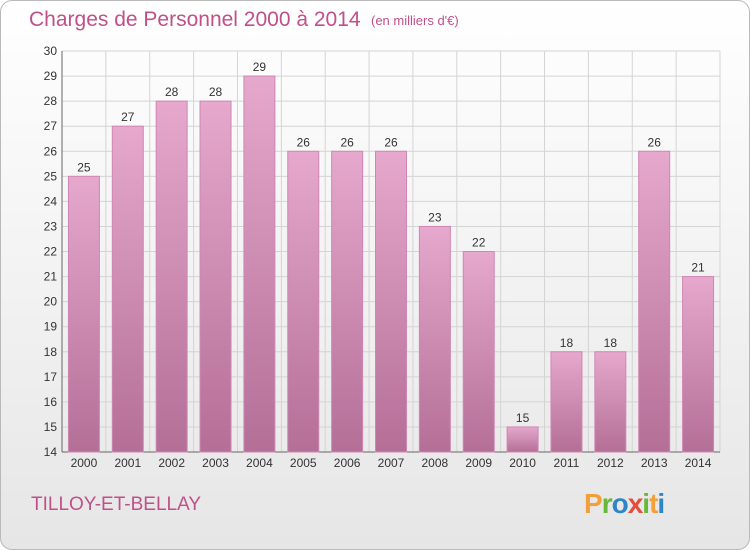  I want to click on x-tick-label: 2013, so click(654, 463).